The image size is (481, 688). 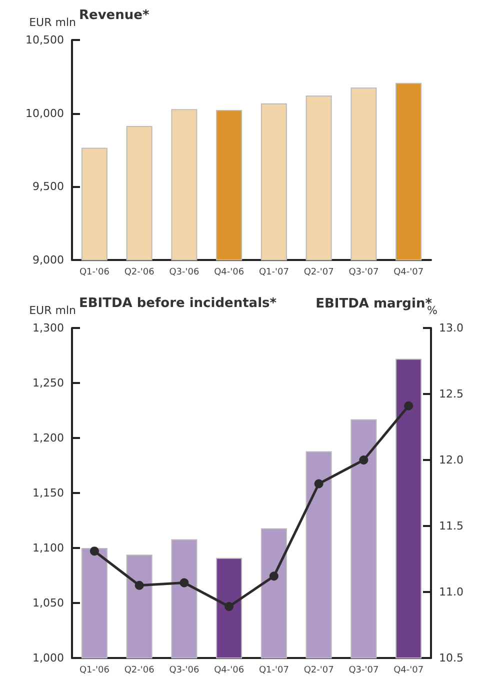 I want to click on y-tick-label: 10,500, so click(x=45, y=40).